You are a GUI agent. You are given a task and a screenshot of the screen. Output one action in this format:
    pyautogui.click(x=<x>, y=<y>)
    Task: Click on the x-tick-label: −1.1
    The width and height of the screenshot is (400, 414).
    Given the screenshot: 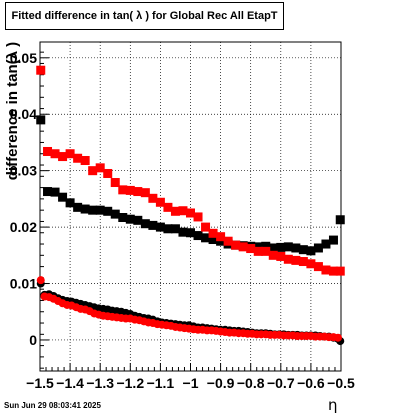 What is the action you would take?
    pyautogui.click(x=161, y=383)
    